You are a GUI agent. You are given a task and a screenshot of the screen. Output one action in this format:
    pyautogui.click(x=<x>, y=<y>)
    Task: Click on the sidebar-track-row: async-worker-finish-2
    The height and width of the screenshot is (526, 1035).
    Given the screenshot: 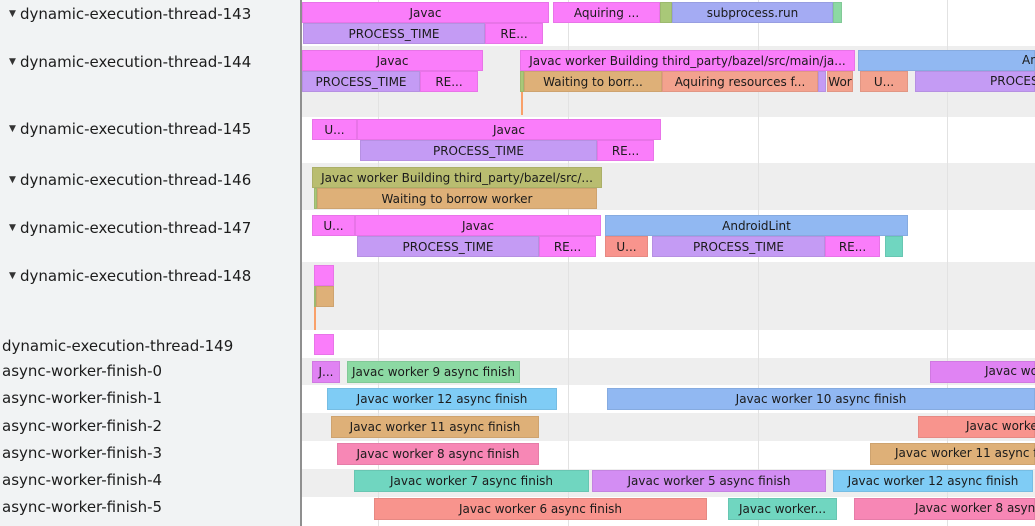 What is the action you would take?
    pyautogui.click(x=81, y=426)
    